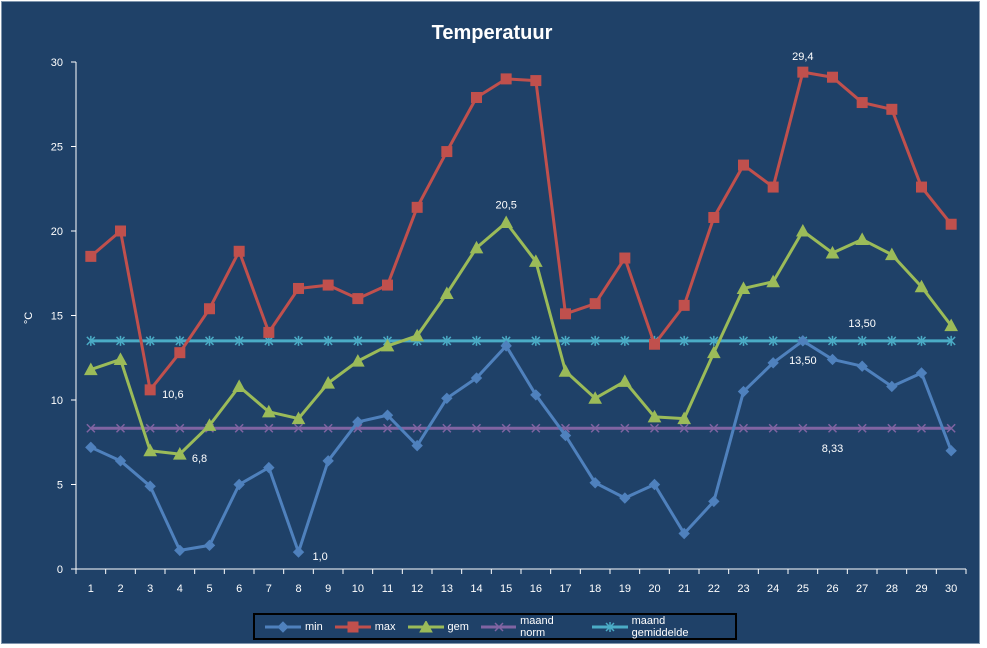 This screenshot has height=648, width=987. I want to click on x-tick-label: 14, so click(476, 589).